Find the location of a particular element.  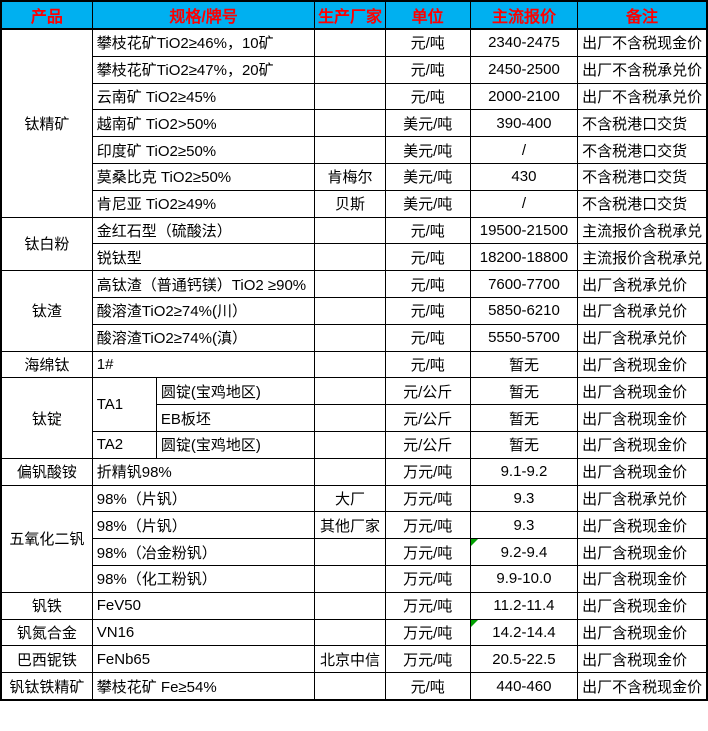

manufacturer-cell: 贝斯 is located at coordinates (350, 203).